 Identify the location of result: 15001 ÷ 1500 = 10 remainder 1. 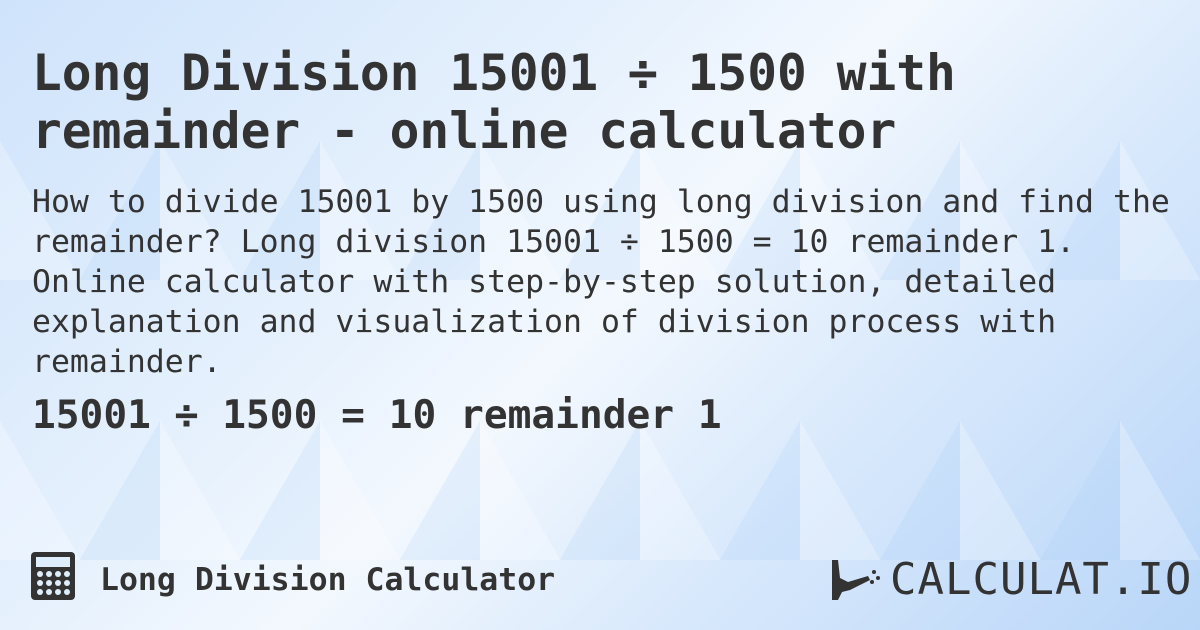
(377, 415).